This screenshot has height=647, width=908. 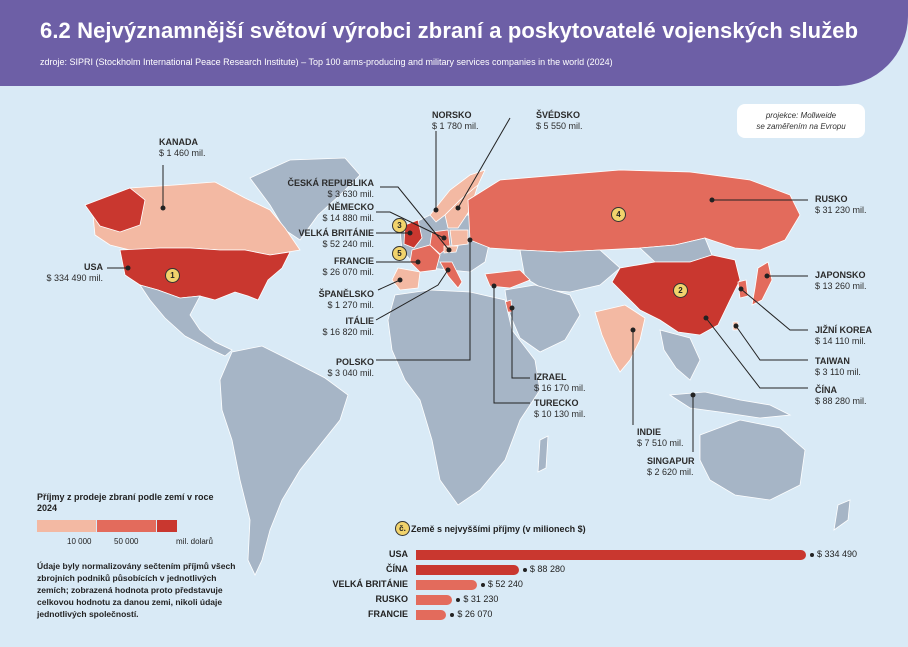 I want to click on rank-badge-uk: 3, so click(x=399, y=225).